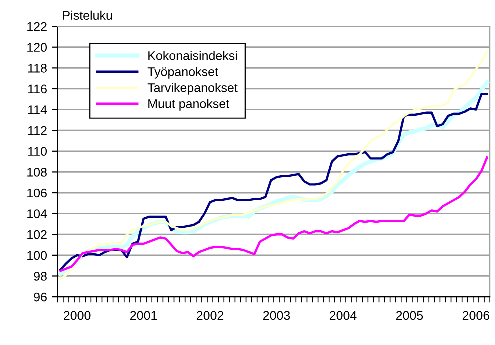 The width and height of the screenshot is (495, 345). Describe the element at coordinates (37, 68) in the screenshot. I see `y-tick-label: 118` at that location.